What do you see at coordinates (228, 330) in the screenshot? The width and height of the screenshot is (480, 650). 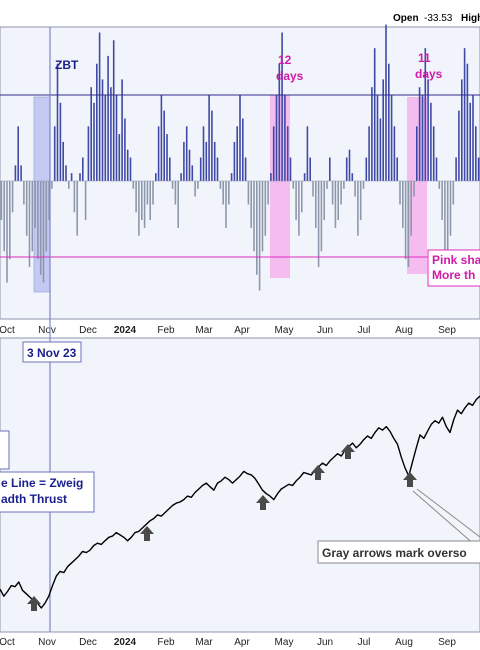 I see `upper-x-axis: Oct Nov Dec 2024 Feb Mar Apr May Jun Jul Aug Sep` at bounding box center [228, 330].